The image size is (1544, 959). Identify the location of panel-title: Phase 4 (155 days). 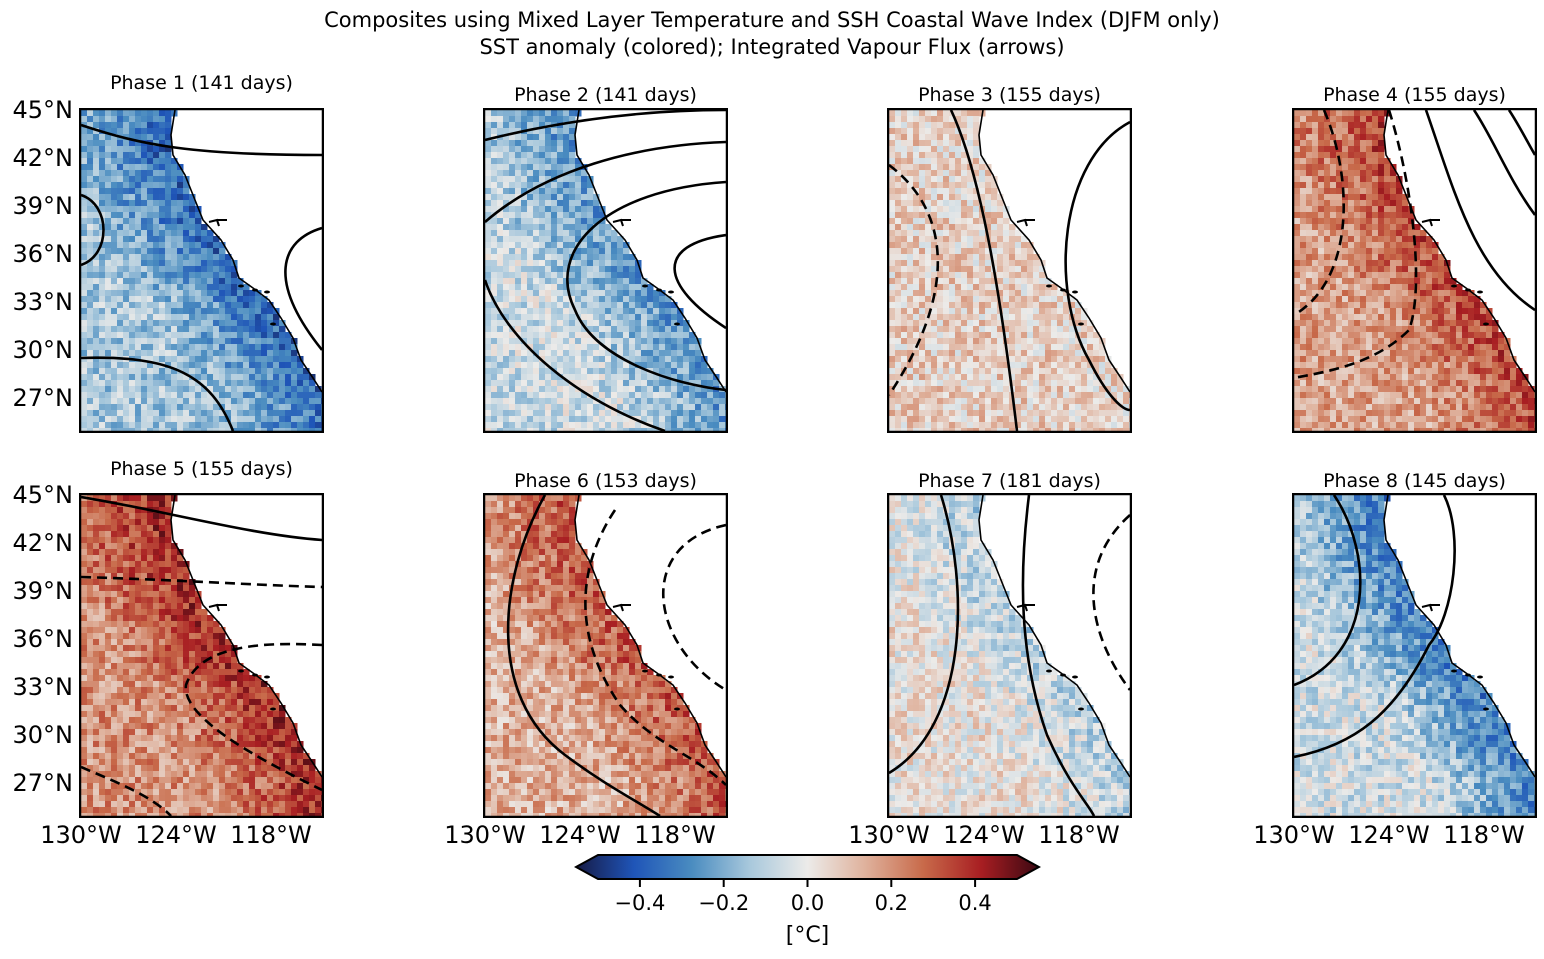
(1399, 95).